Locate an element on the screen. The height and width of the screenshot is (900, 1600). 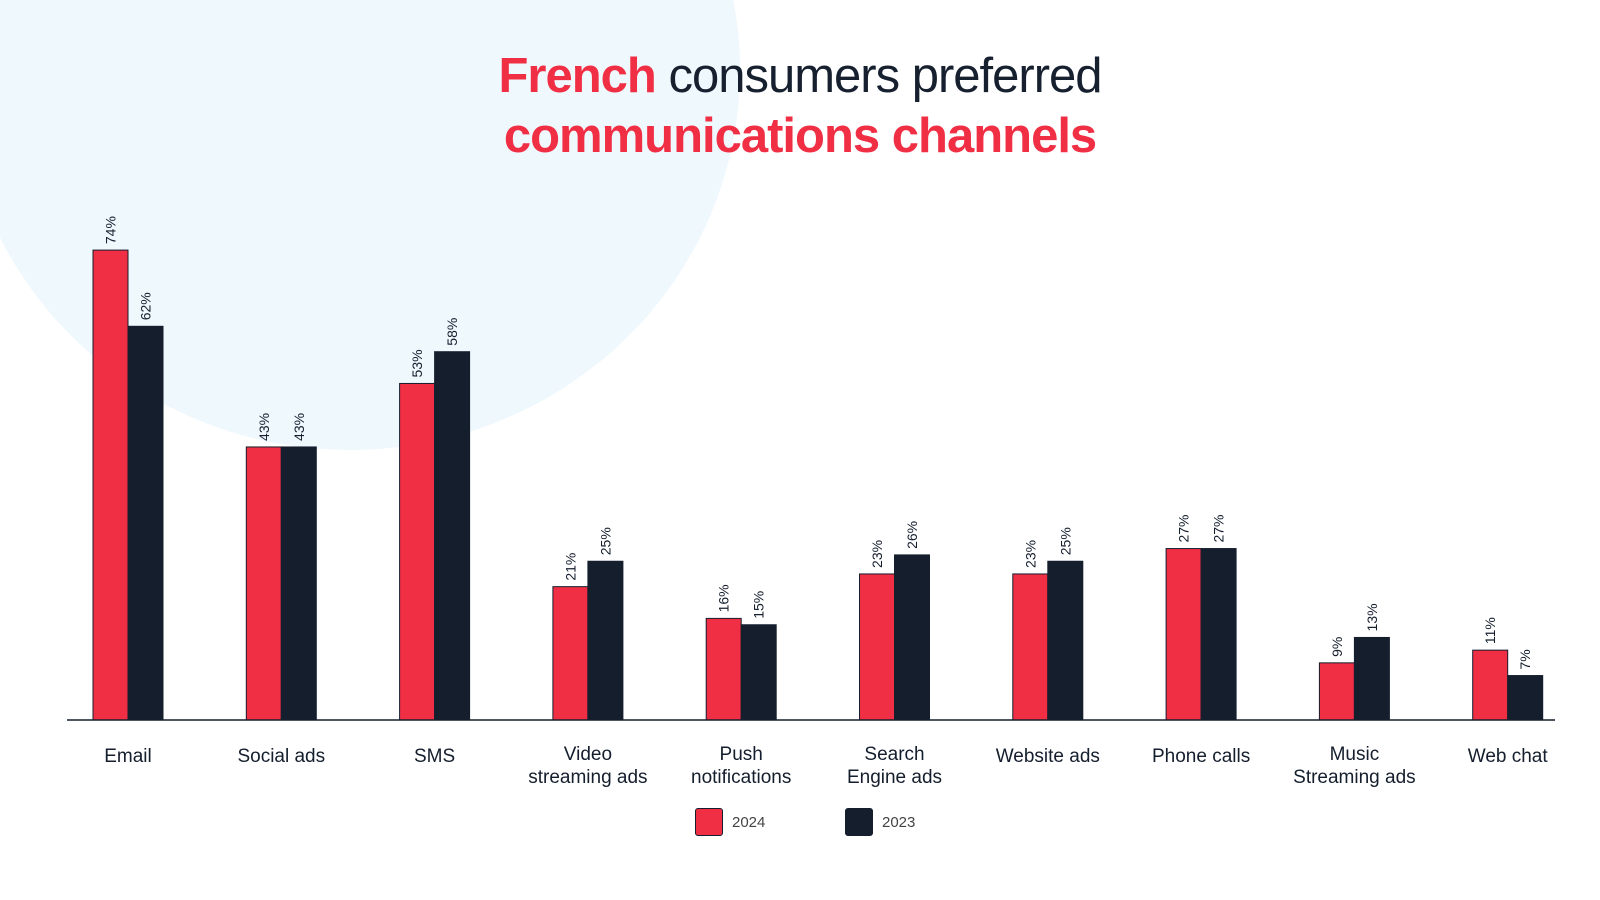
category-label: Push notifications is located at coordinates (741, 766).